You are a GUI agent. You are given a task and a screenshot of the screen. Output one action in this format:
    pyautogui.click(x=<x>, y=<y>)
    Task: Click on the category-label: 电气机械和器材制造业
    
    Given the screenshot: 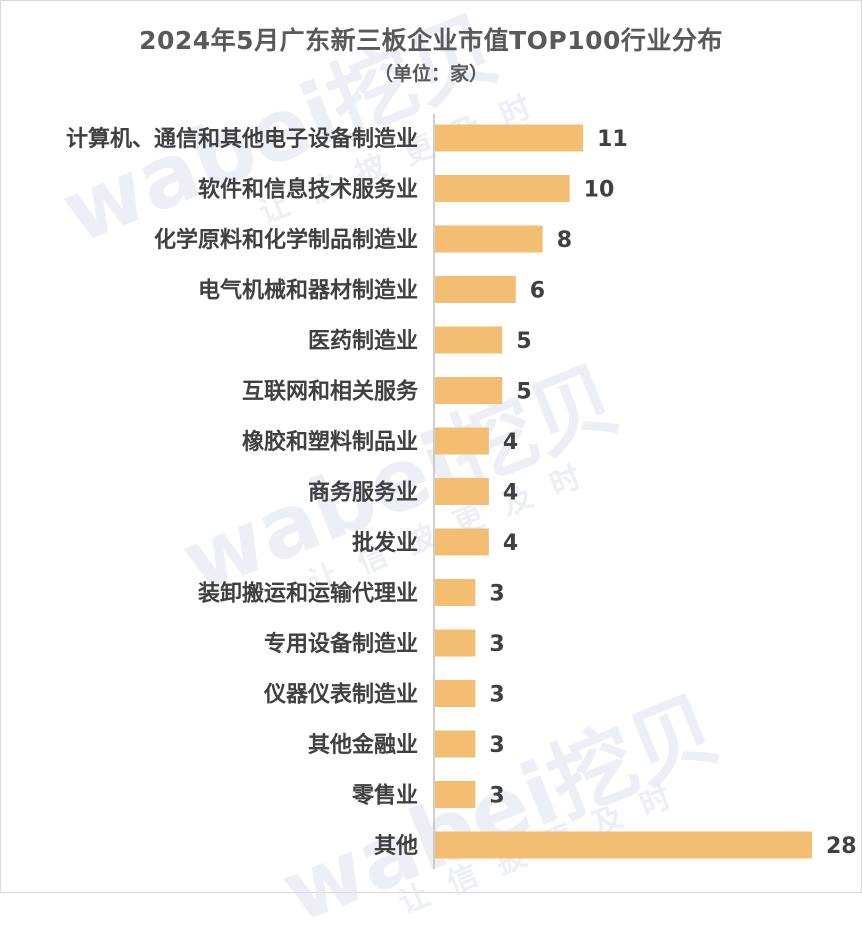 What is the action you would take?
    pyautogui.click(x=308, y=291)
    